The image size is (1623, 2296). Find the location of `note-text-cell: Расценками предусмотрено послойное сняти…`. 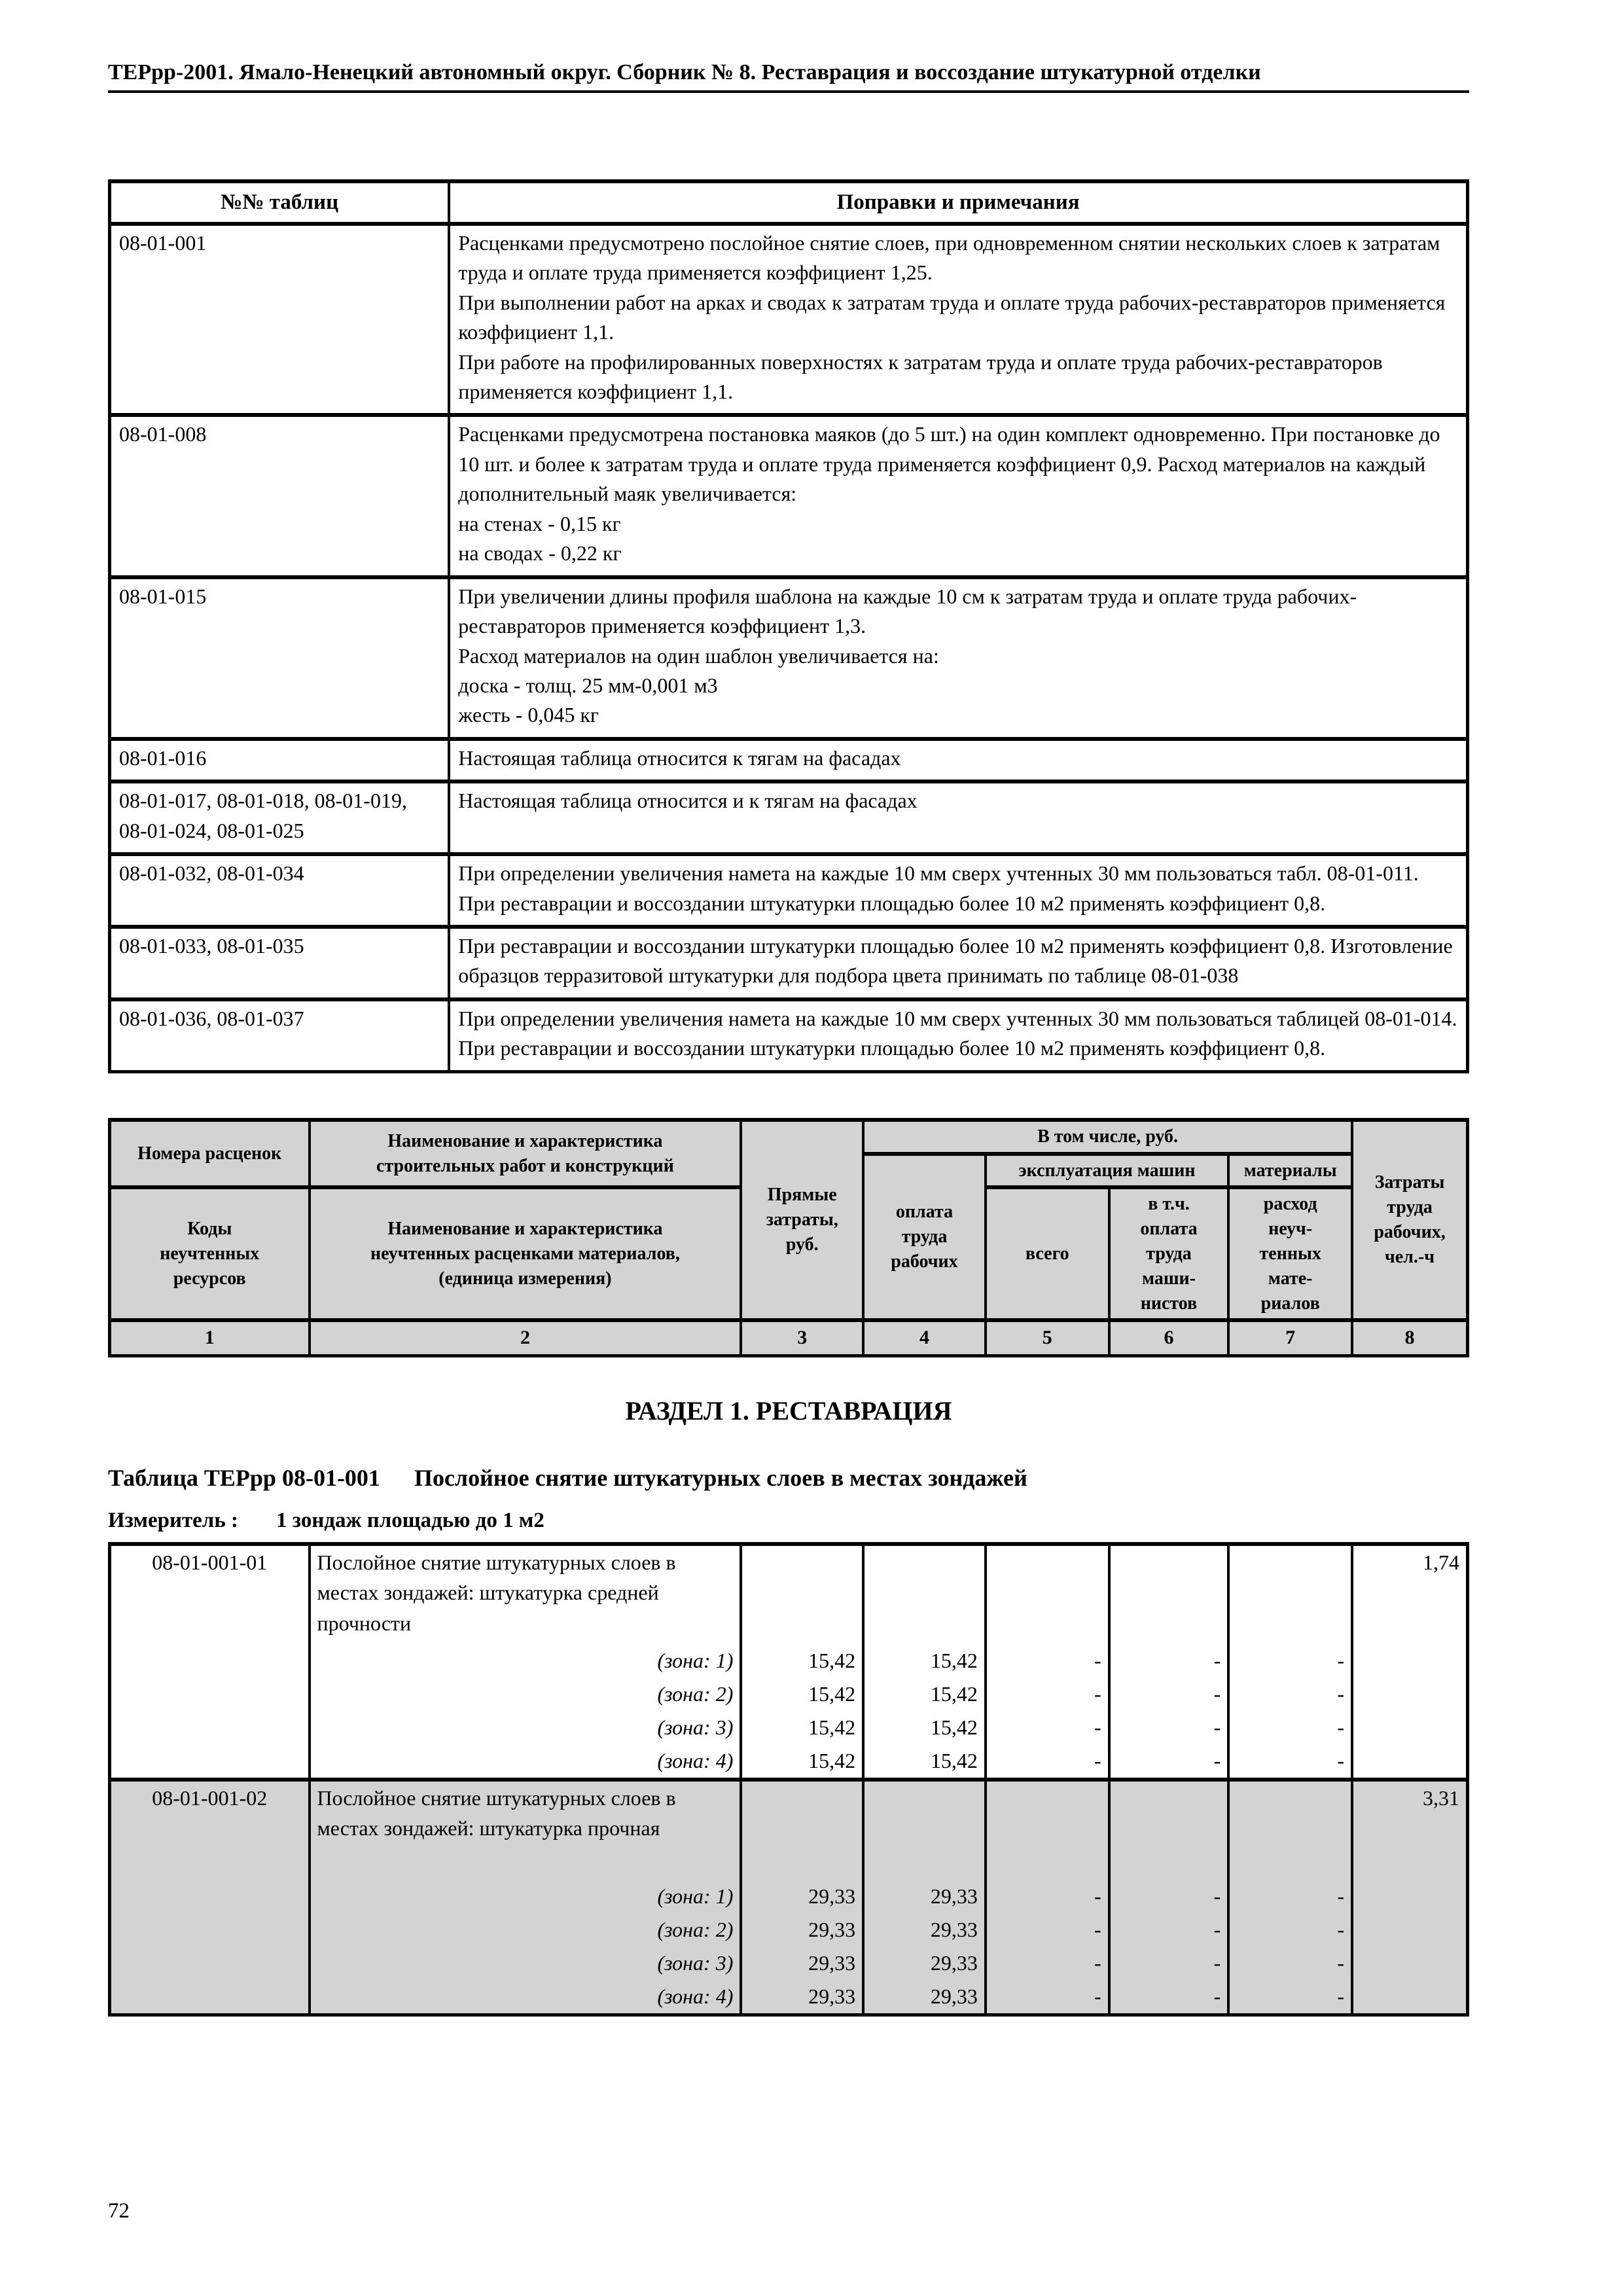

note-text-cell: Расценками предусмотрено послойное сняти… is located at coordinates (959, 319).